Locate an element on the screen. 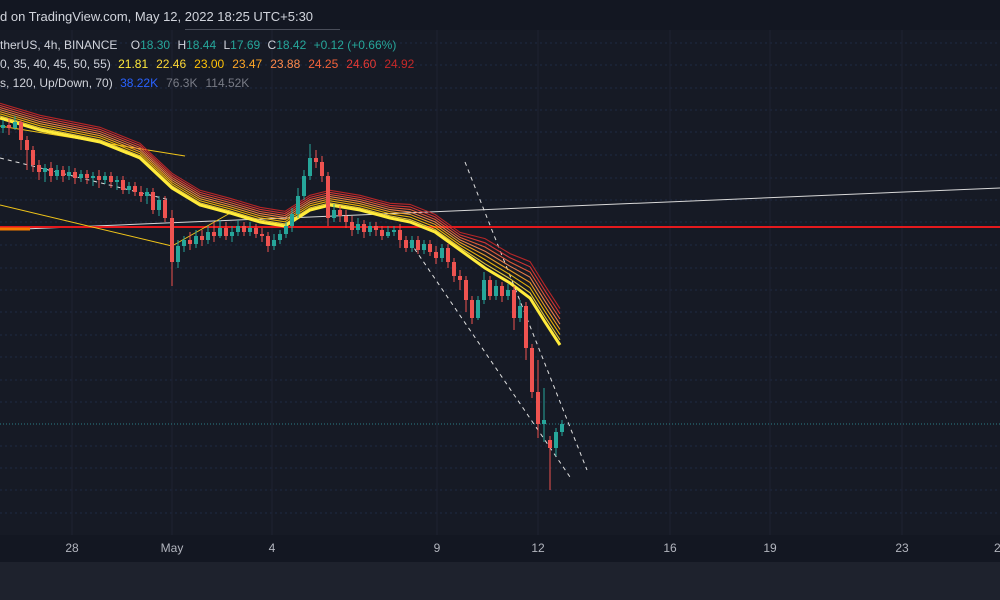  x-axis is located at coordinates (500, 548).